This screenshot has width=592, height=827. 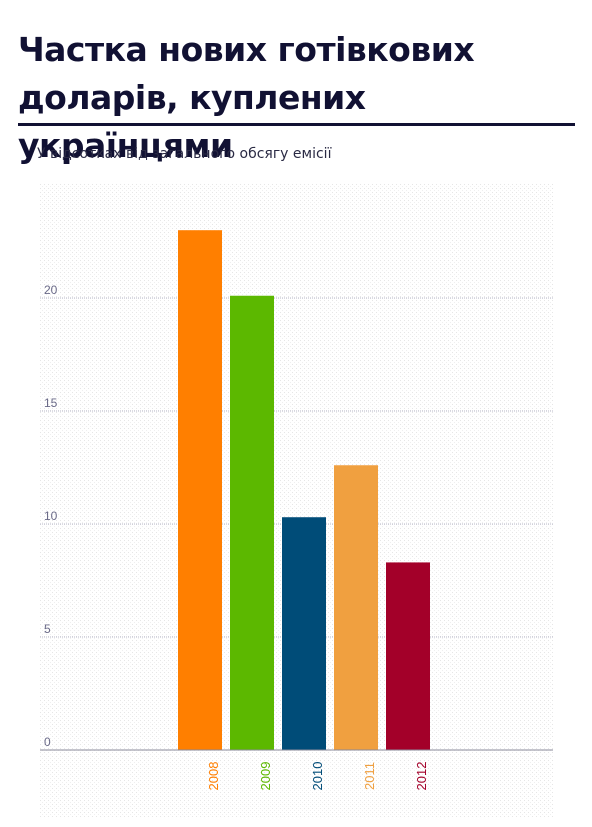 I want to click on y-tick-labels: 0 5 10 15 20, so click(x=51, y=516).